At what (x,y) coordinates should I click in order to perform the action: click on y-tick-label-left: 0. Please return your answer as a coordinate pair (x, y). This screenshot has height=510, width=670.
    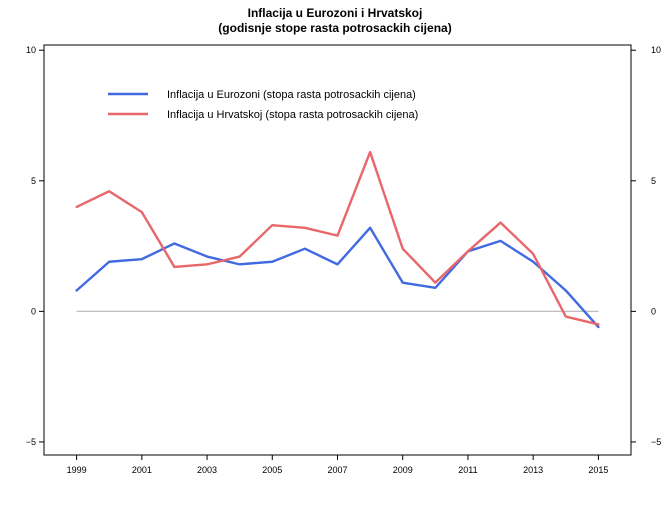
    Looking at the image, I should click on (33, 311).